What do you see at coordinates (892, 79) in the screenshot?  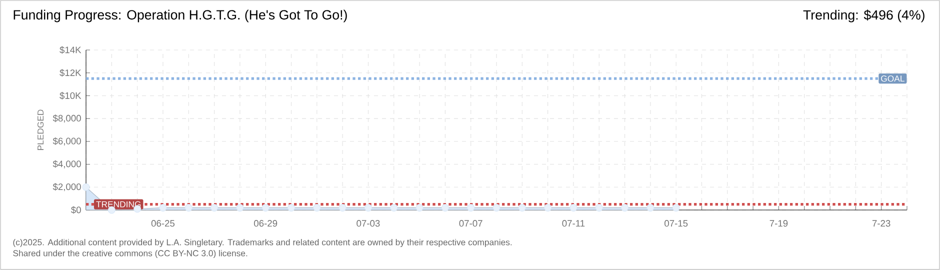 I see `ref-line-label: GOAL` at bounding box center [892, 79].